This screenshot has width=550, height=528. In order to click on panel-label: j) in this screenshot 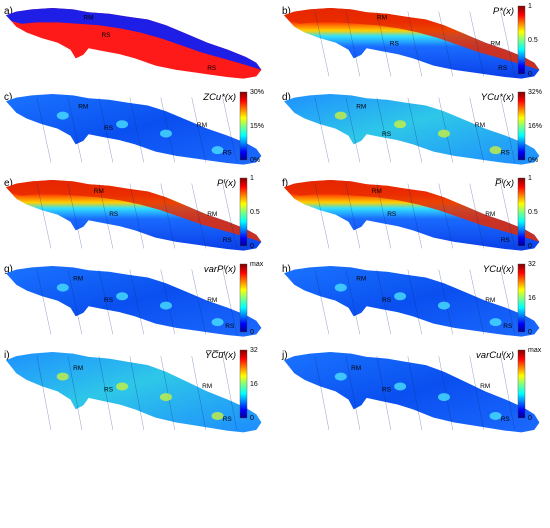, I will do `click(284, 355)`.